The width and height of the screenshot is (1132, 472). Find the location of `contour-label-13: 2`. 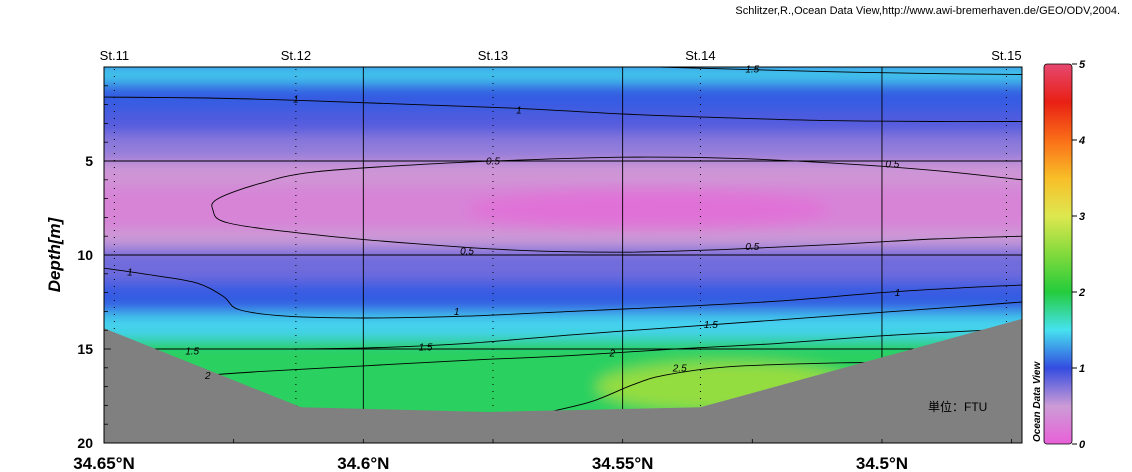

contour-label-13: 2 is located at coordinates (207, 376).